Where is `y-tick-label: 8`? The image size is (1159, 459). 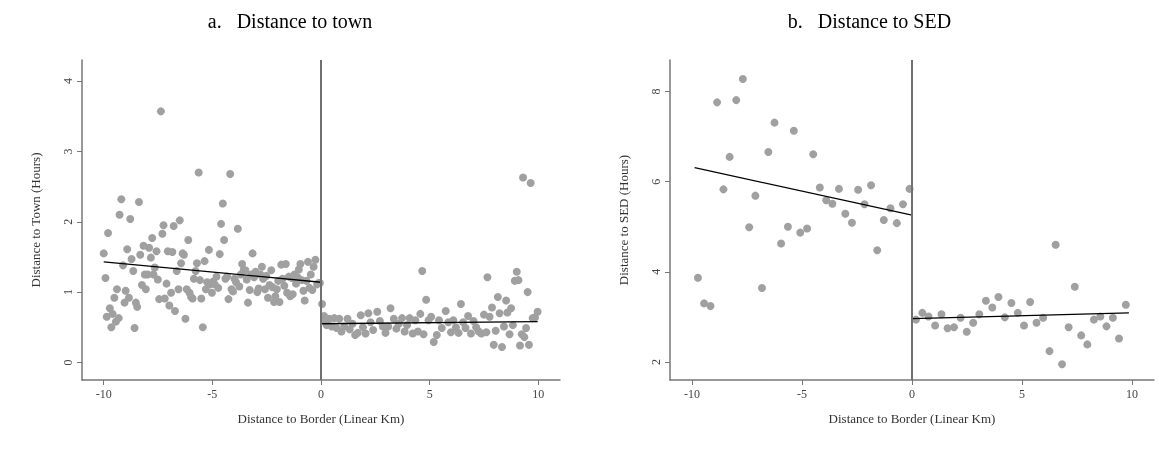
y-tick-label: 8 is located at coordinates (656, 91).